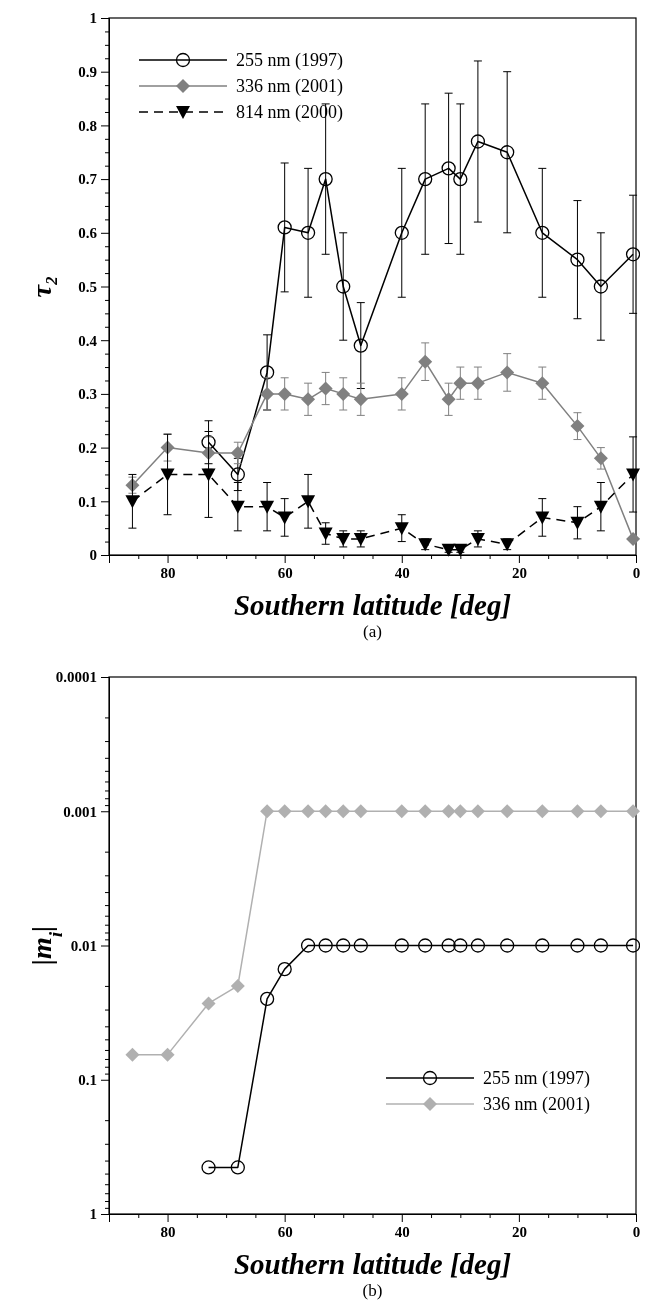 The width and height of the screenshot is (648, 1306). I want to click on y-tick-label: 0.4, so click(88, 340).